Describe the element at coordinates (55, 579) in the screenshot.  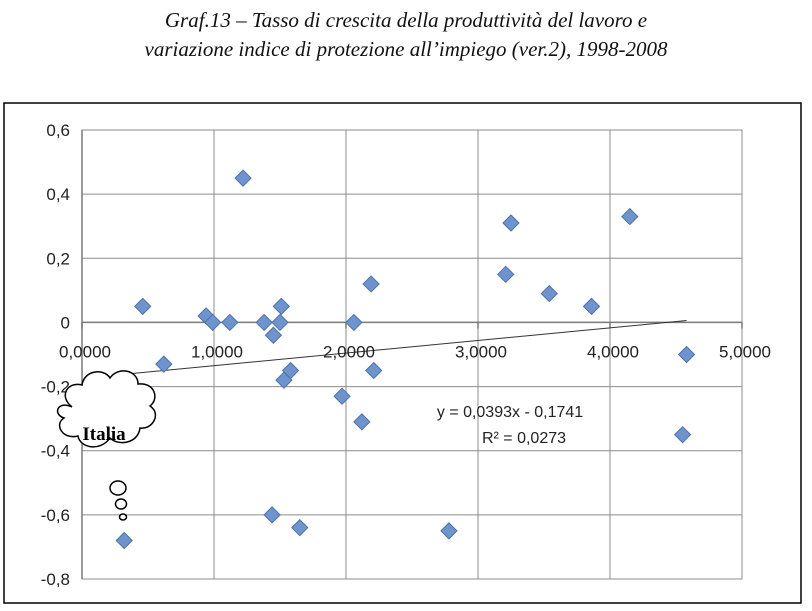
I see `y-tick-label: -0,8` at that location.